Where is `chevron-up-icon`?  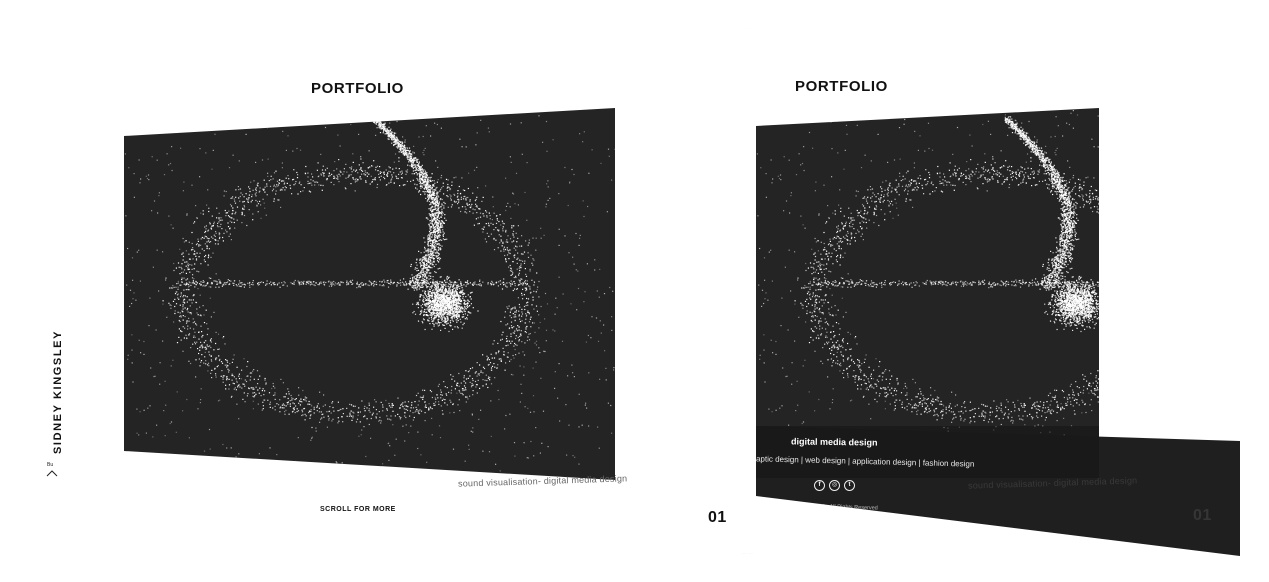
chevron-up-icon is located at coordinates (52, 473).